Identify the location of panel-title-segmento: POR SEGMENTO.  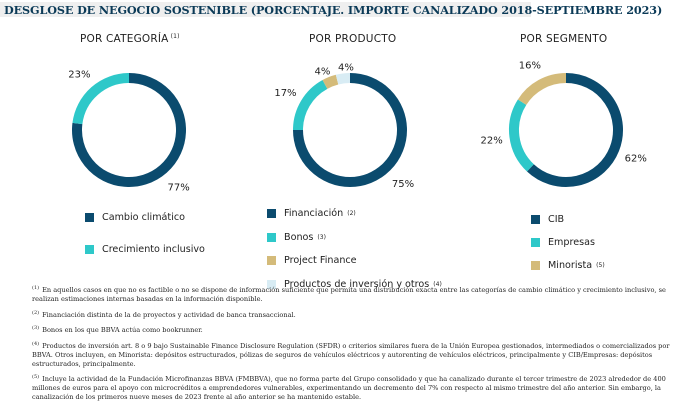
(563, 39).